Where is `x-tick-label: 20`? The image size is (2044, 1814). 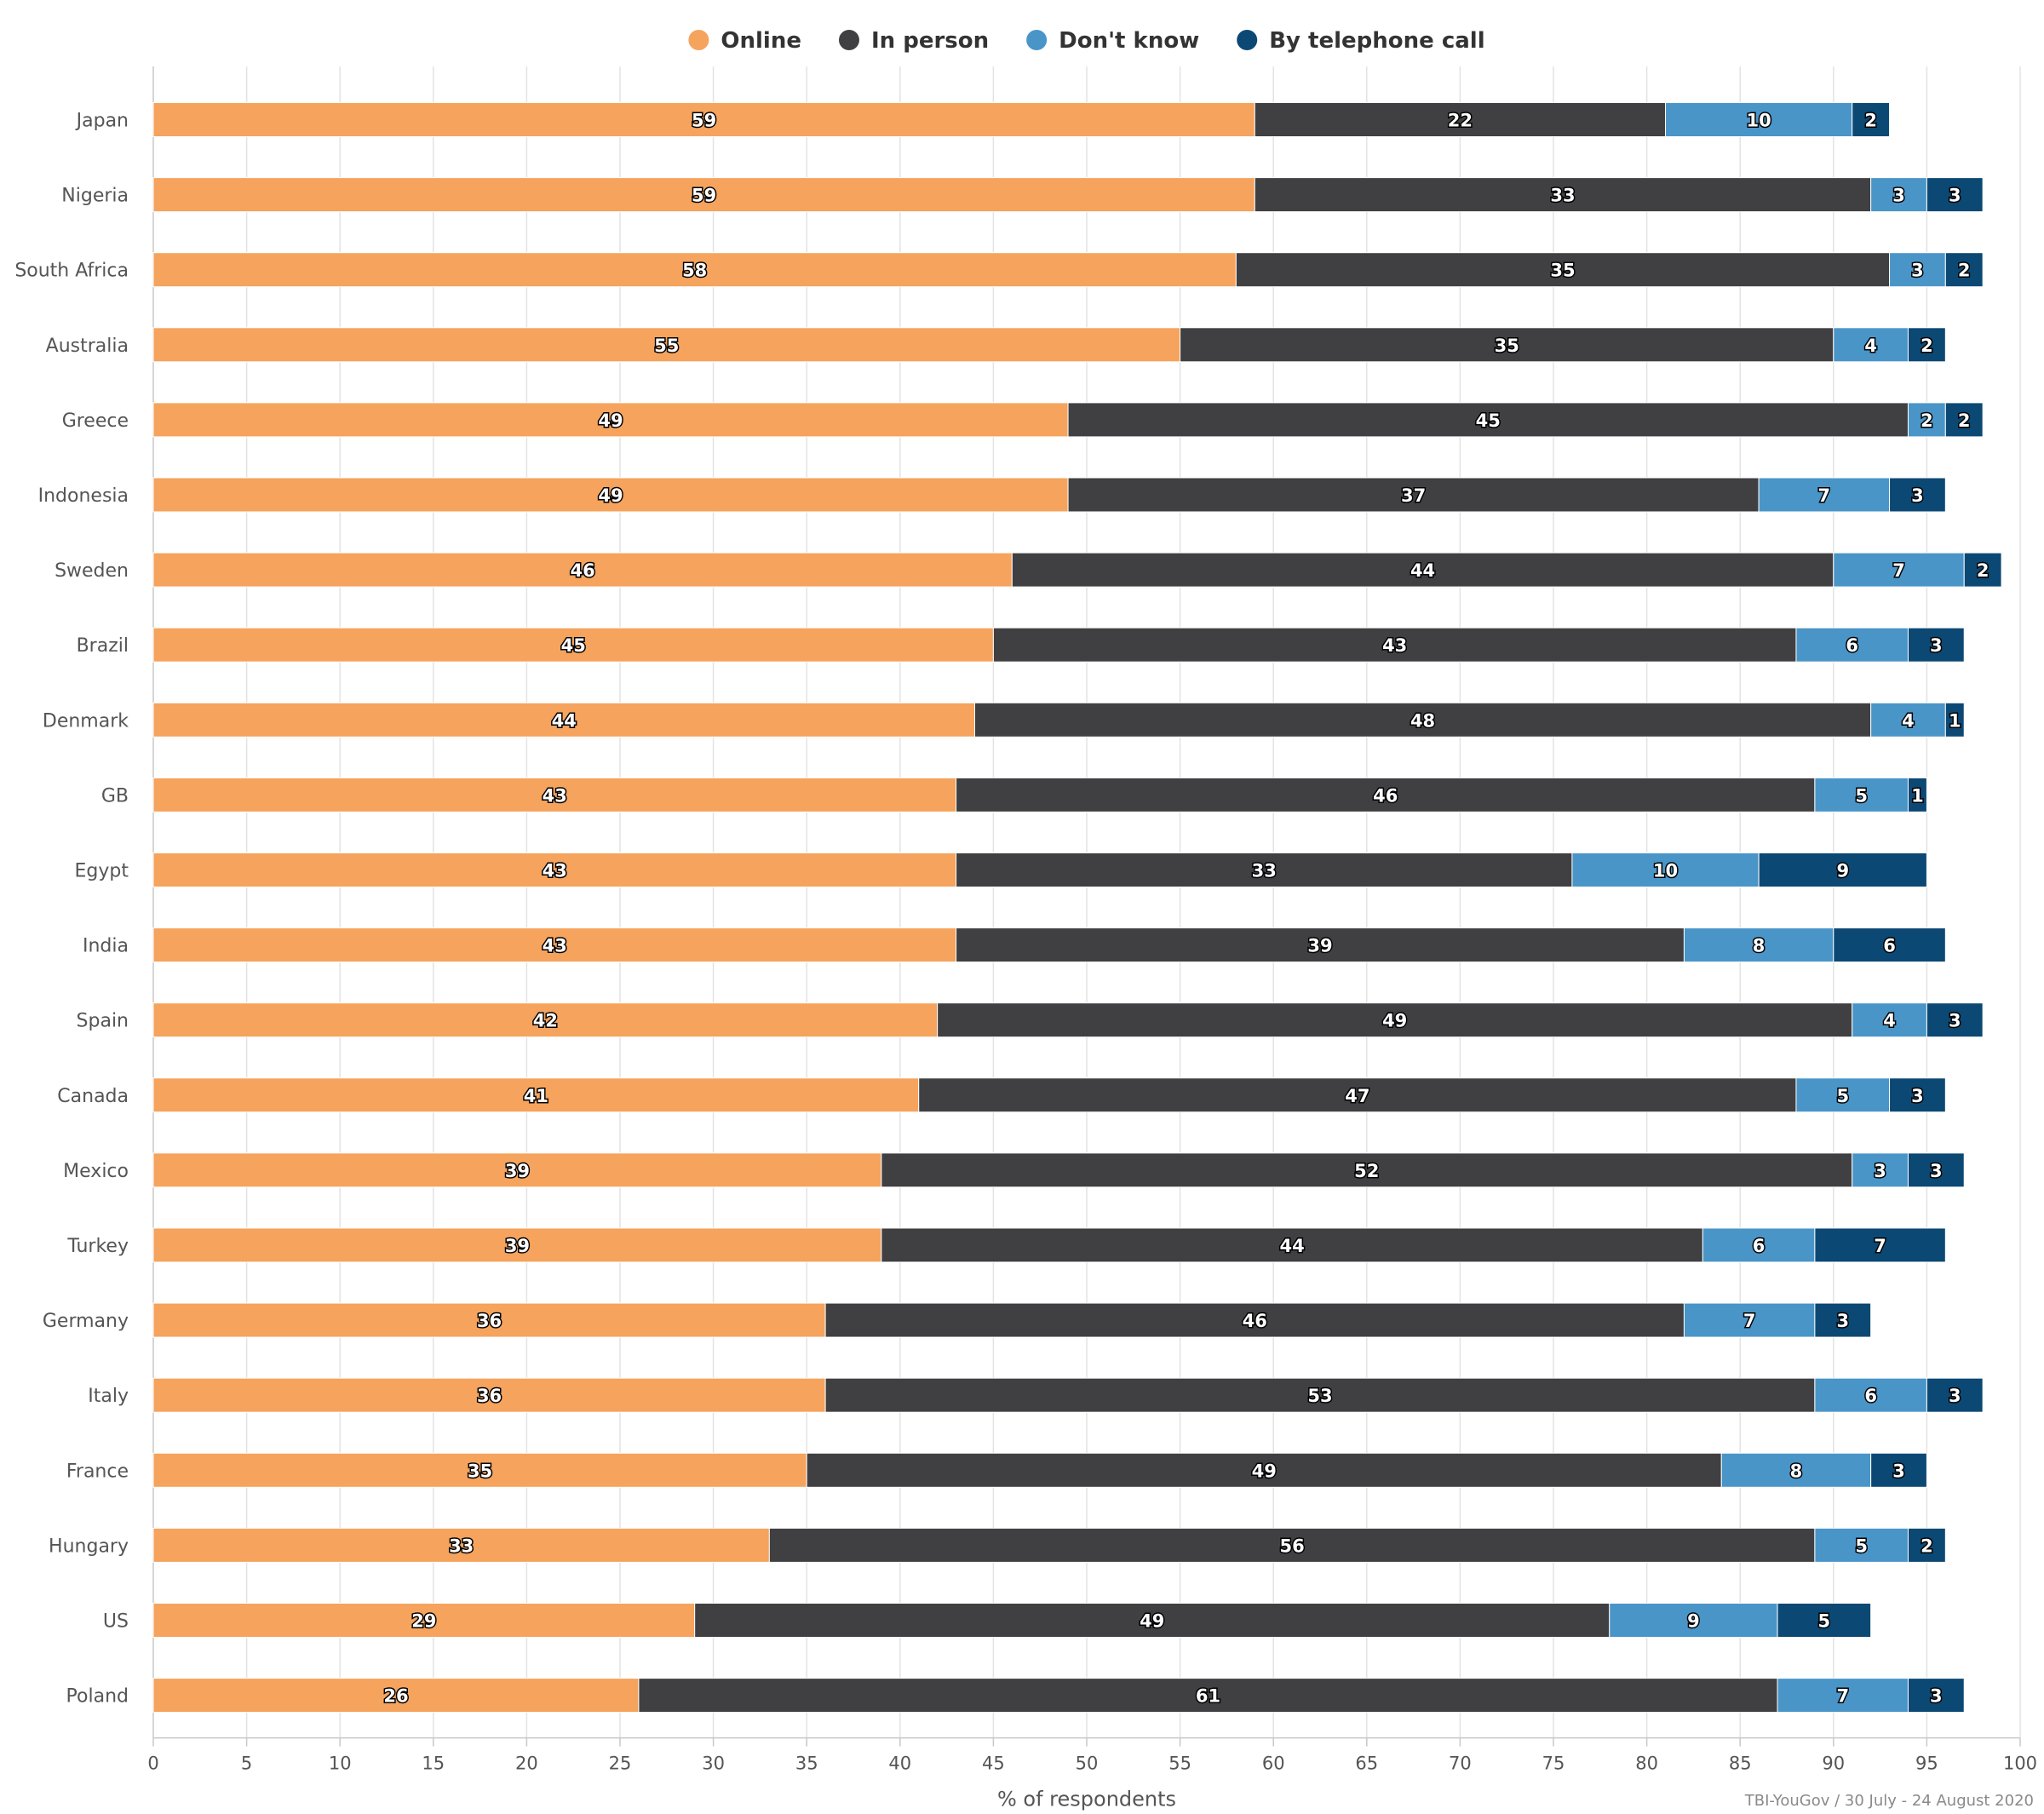
x-tick-label: 20 is located at coordinates (526, 1764).